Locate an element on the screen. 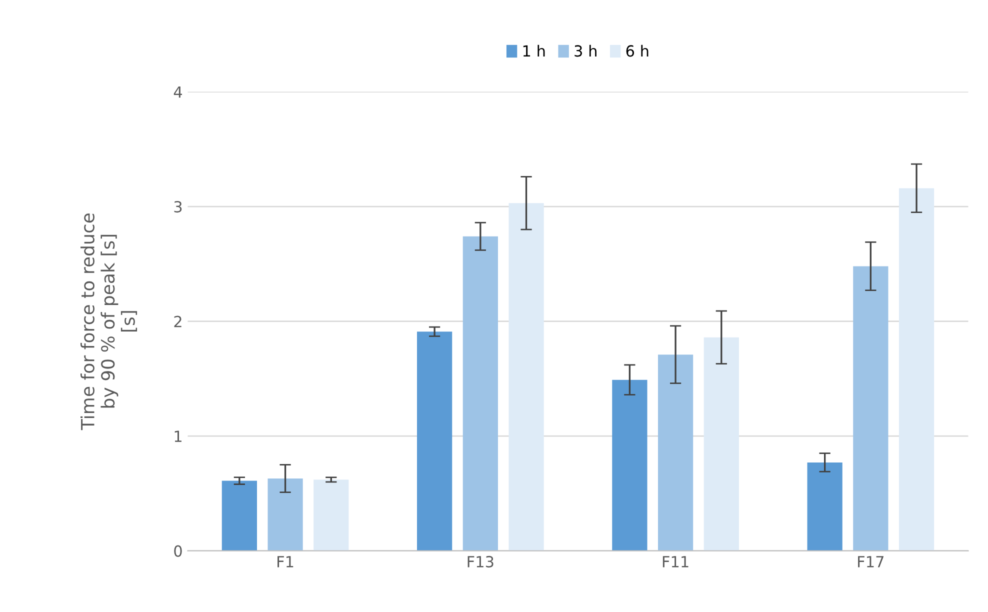 The height and width of the screenshot is (612, 988). x-tick-label: F17 is located at coordinates (871, 562).